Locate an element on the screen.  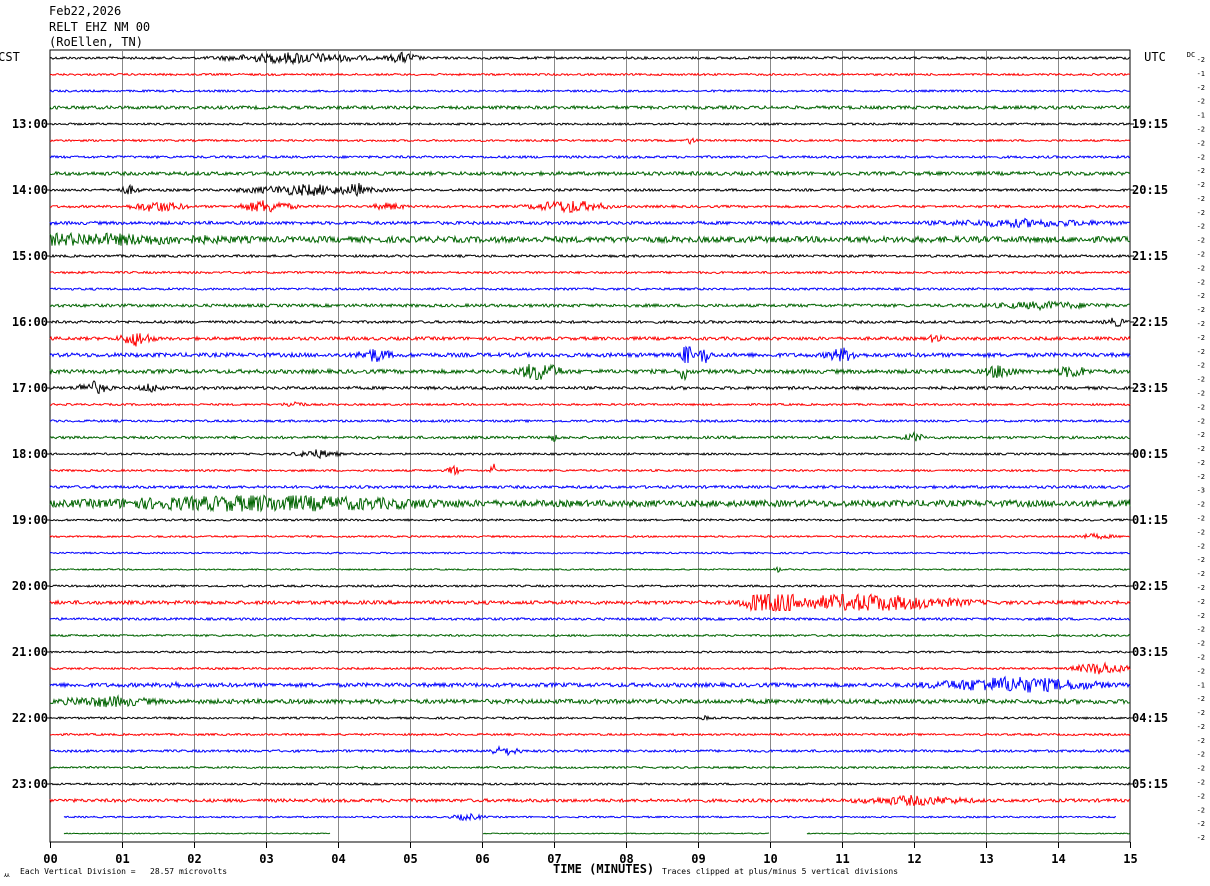
x-tick-label: 02 is located at coordinates (194, 859).